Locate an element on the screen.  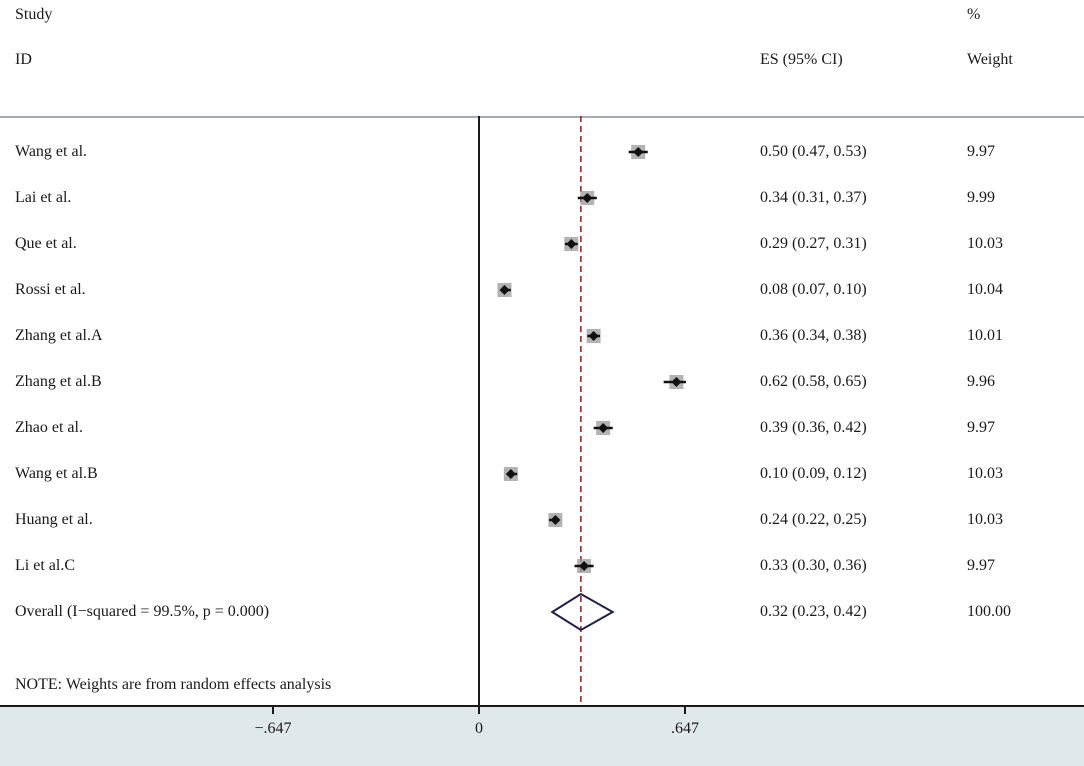
header-percent: % is located at coordinates (974, 14).